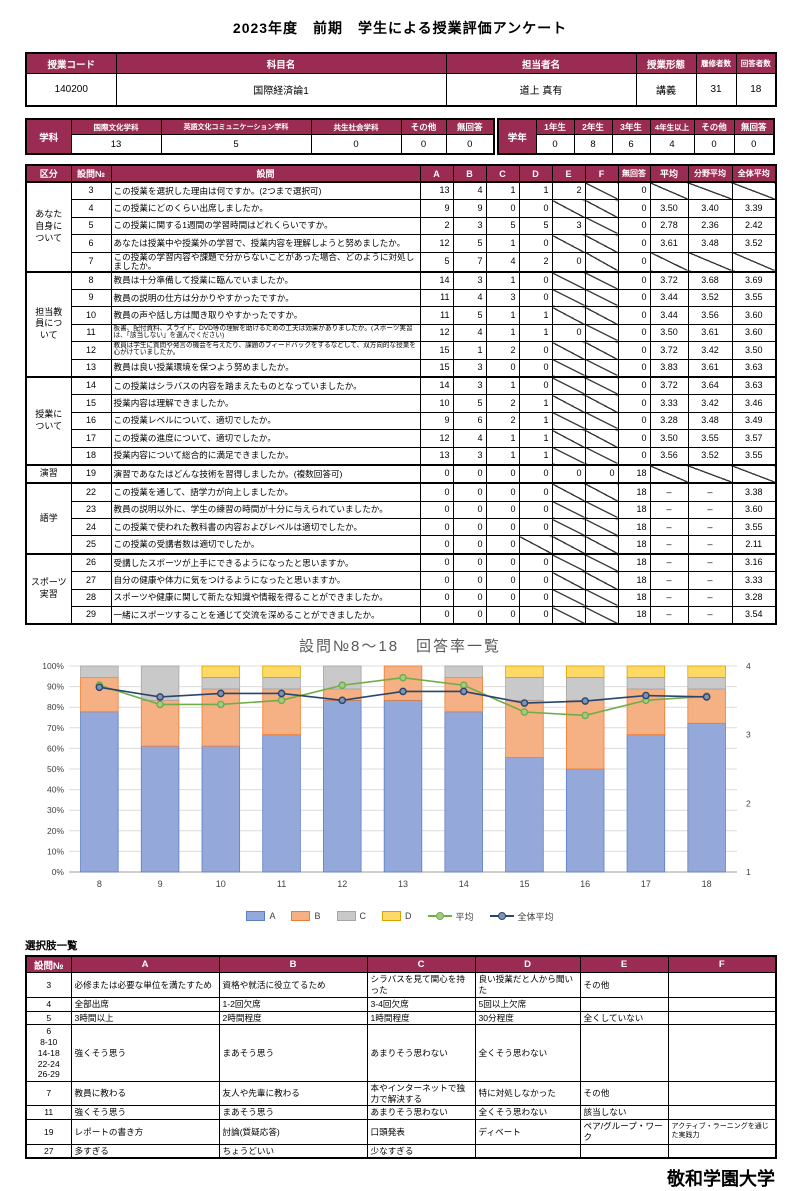 The image size is (800, 1191). Describe the element at coordinates (464, 916) in the screenshot. I see `legend-label: 平均` at that location.